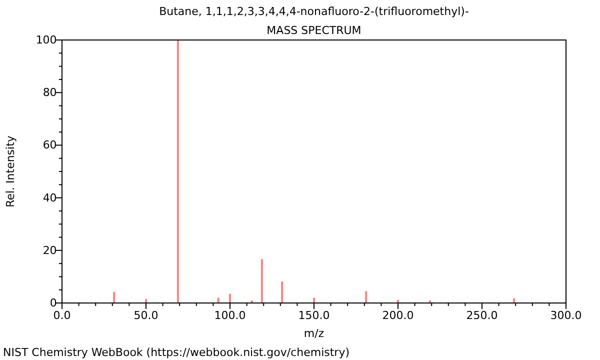 The image size is (600, 360). What do you see at coordinates (398, 315) in the screenshot?
I see `x-tick-label: 200.0` at bounding box center [398, 315].